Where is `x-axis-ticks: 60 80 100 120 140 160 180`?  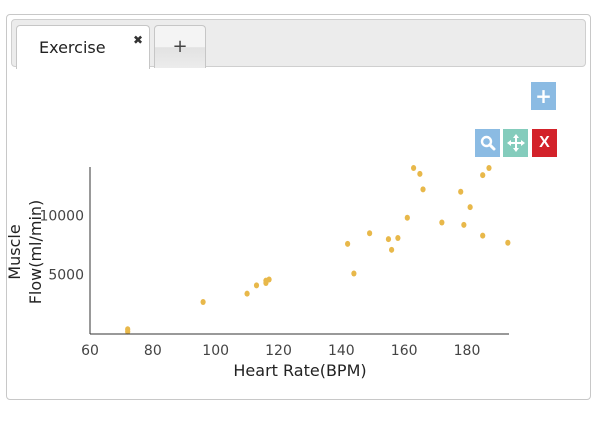 x-axis-ticks: 60 80 100 120 140 160 180 is located at coordinates (280, 351).